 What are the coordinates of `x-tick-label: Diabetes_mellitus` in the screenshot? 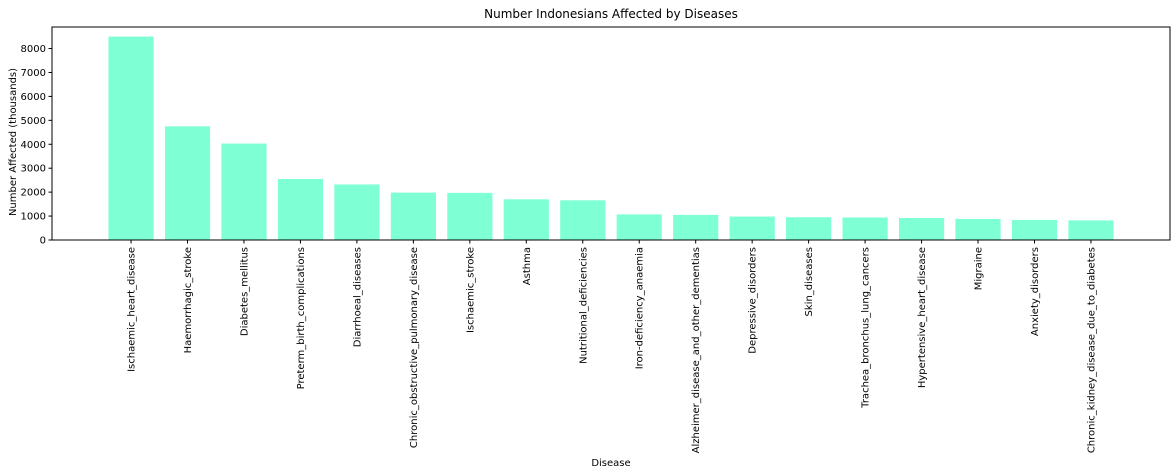 It's located at (244, 291).